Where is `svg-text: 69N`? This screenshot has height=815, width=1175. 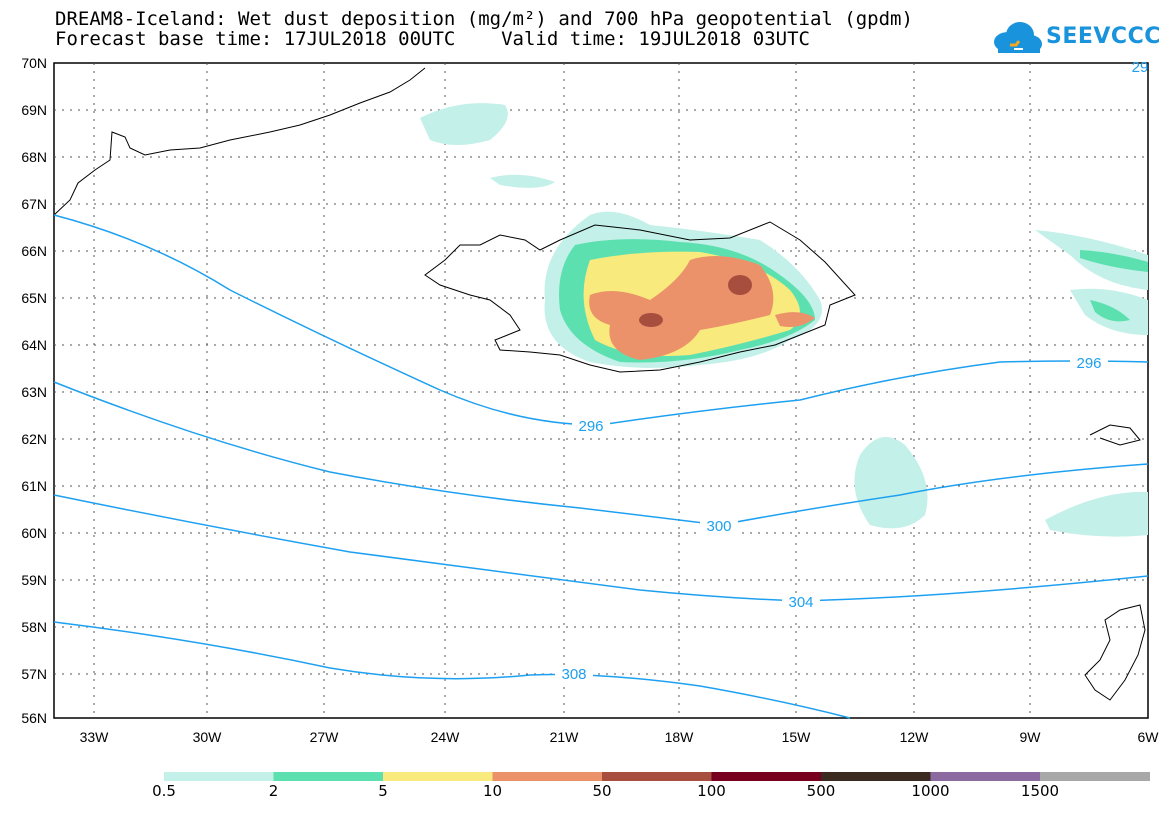
svg-text: 69N is located at coordinates (34, 110).